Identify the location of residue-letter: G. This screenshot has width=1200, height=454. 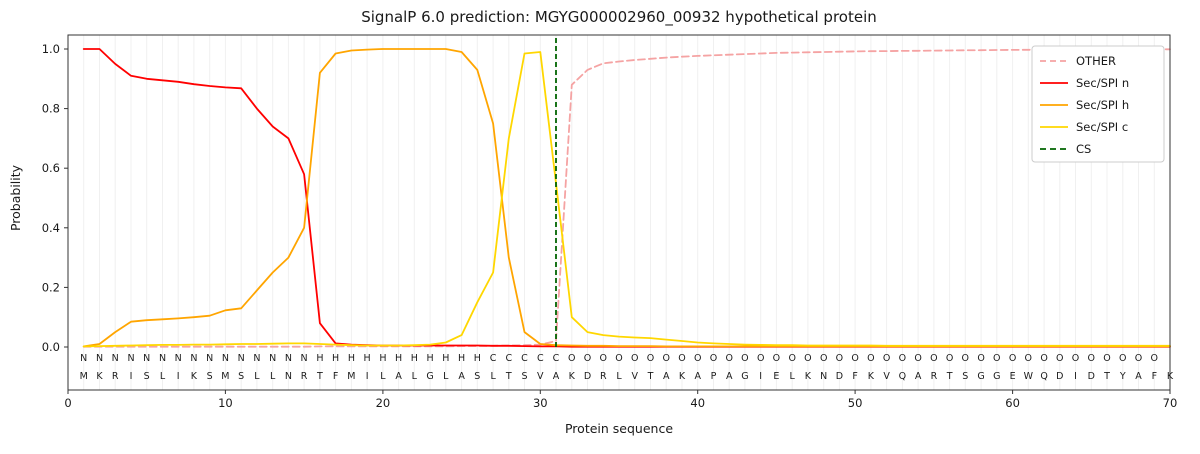
(980, 376).